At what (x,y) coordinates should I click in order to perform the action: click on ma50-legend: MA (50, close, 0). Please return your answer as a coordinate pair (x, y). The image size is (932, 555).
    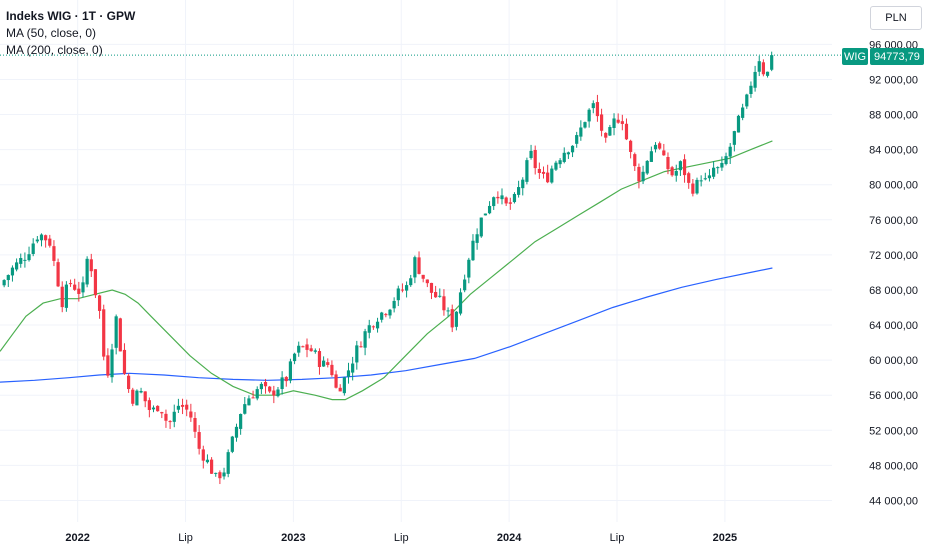
    Looking at the image, I should click on (51, 33).